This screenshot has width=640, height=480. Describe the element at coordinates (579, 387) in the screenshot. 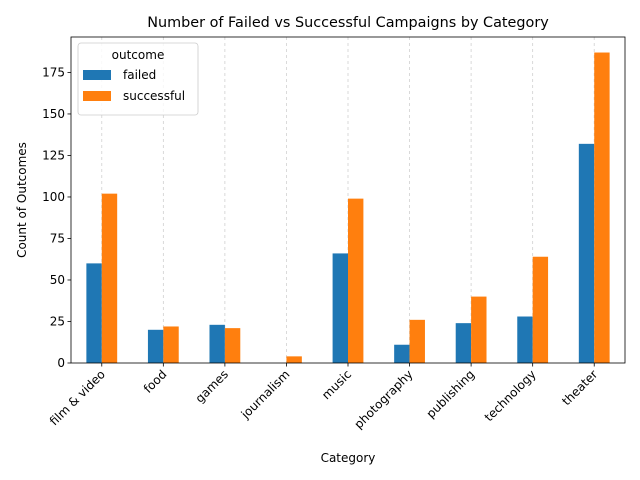

I see `x-tick-label: theater` at that location.